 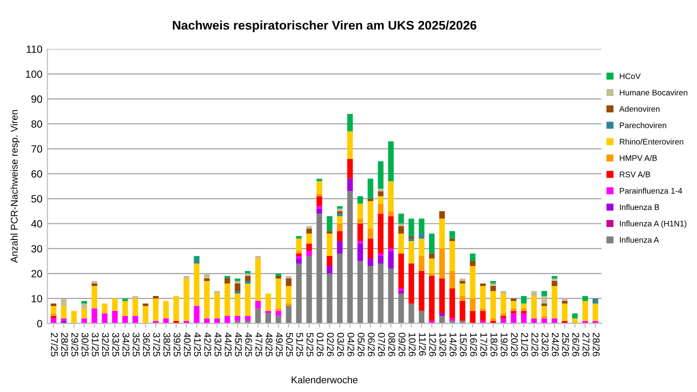 I want to click on legend-label: HCoV, so click(x=630, y=76).